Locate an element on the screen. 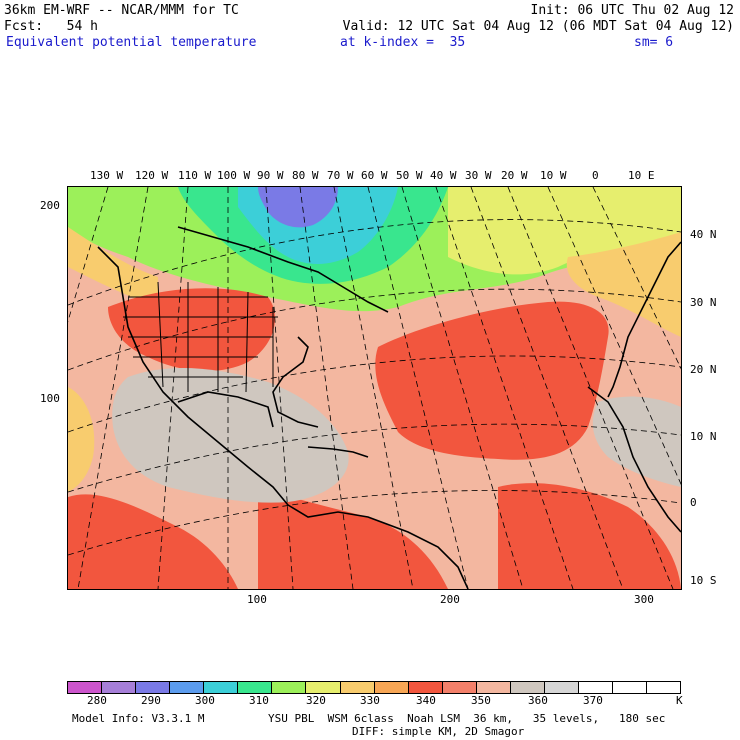  lon-label: 30 W is located at coordinates (478, 175).